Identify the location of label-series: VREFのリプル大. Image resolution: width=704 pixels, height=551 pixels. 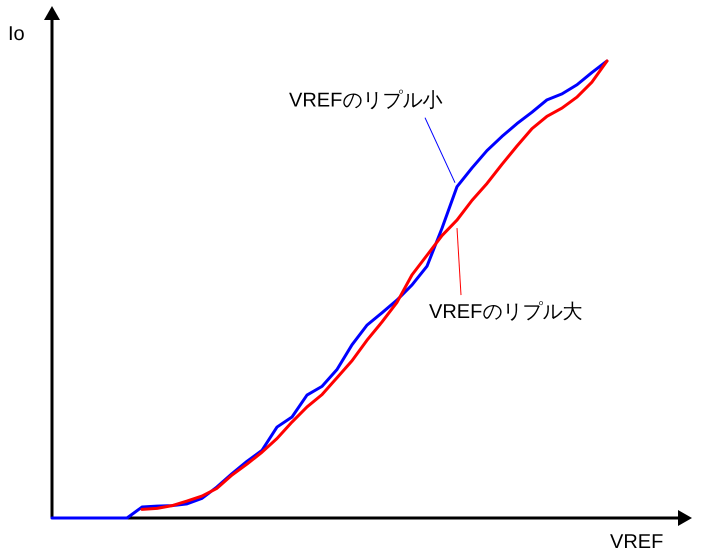
(505, 276).